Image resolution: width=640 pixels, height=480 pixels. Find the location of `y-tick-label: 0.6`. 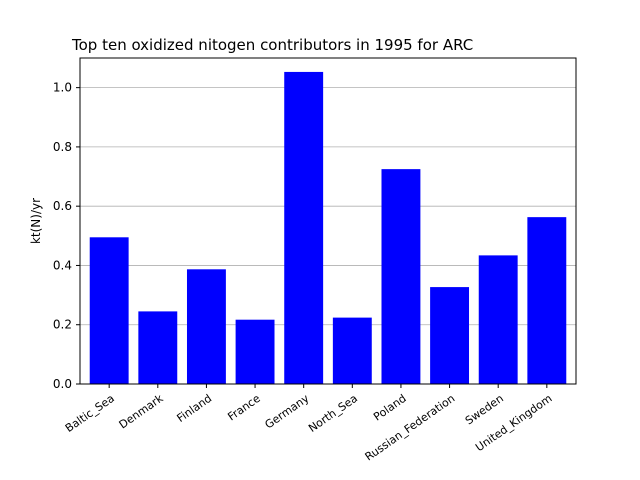

y-tick-label: 0.6 is located at coordinates (62, 206).